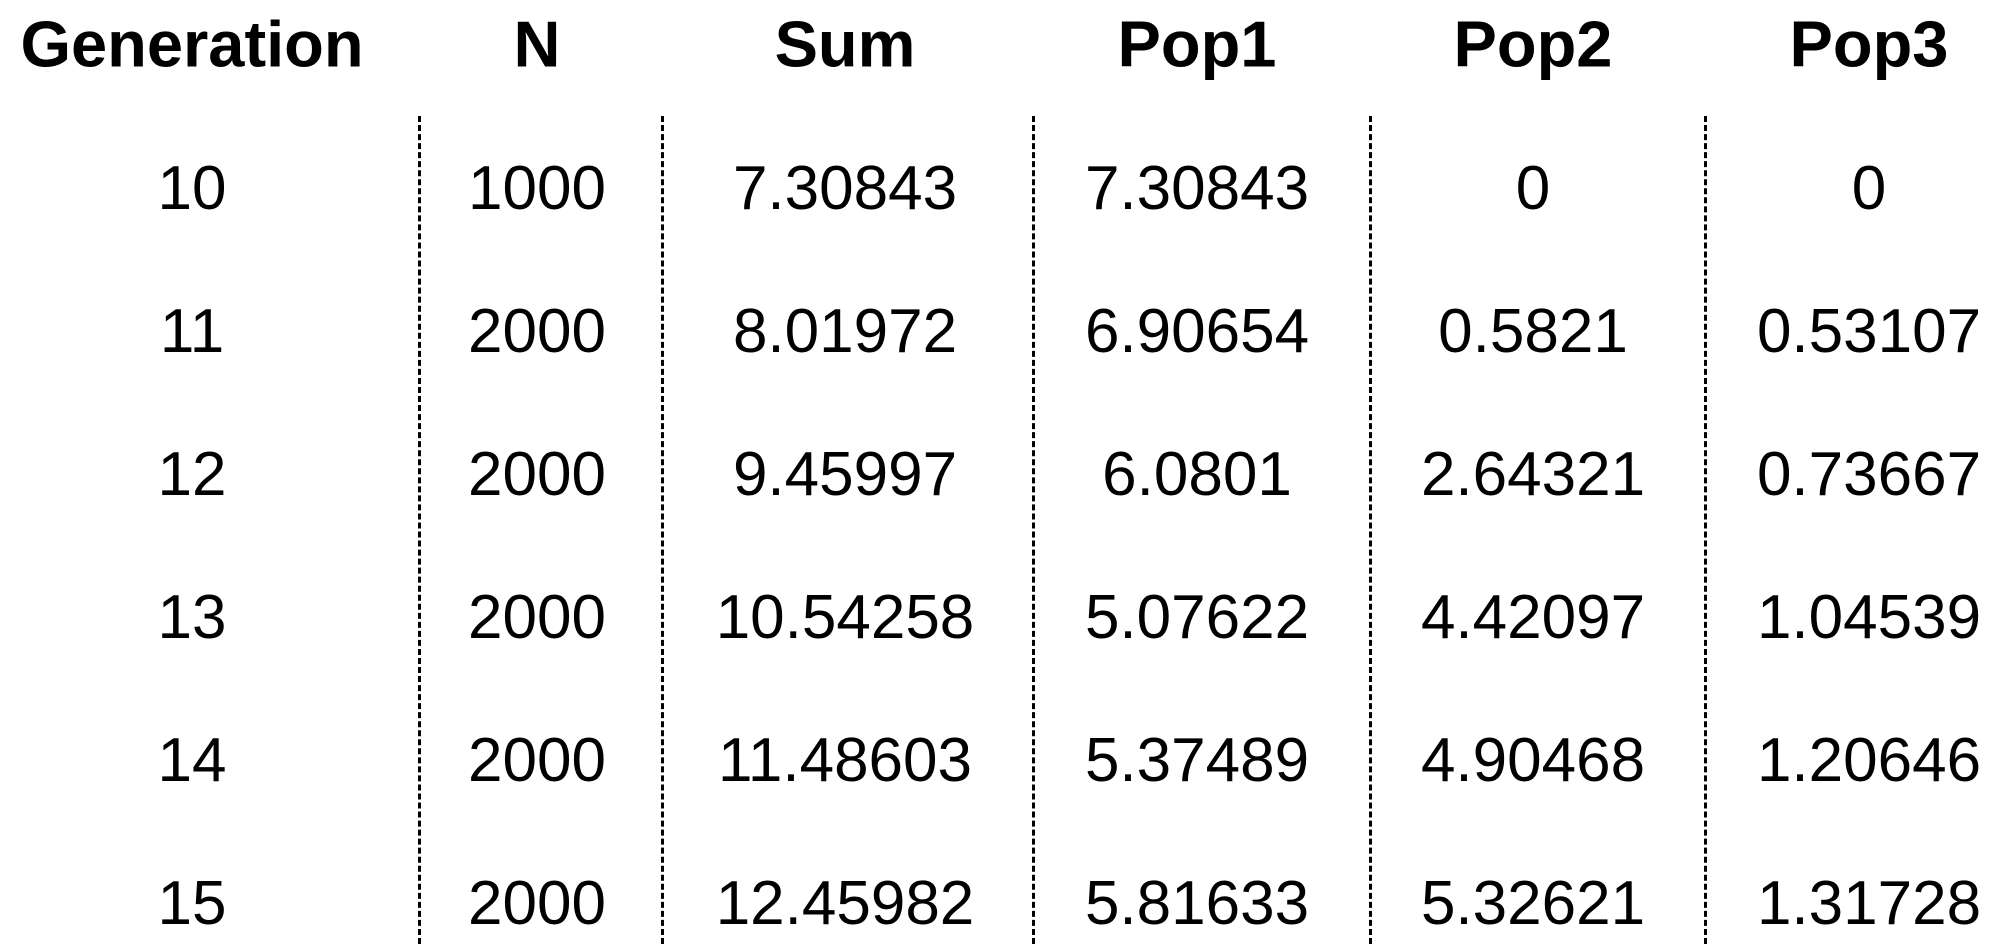  What do you see at coordinates (1533, 331) in the screenshot?
I see `table-cell-pop2: 0.5821` at bounding box center [1533, 331].